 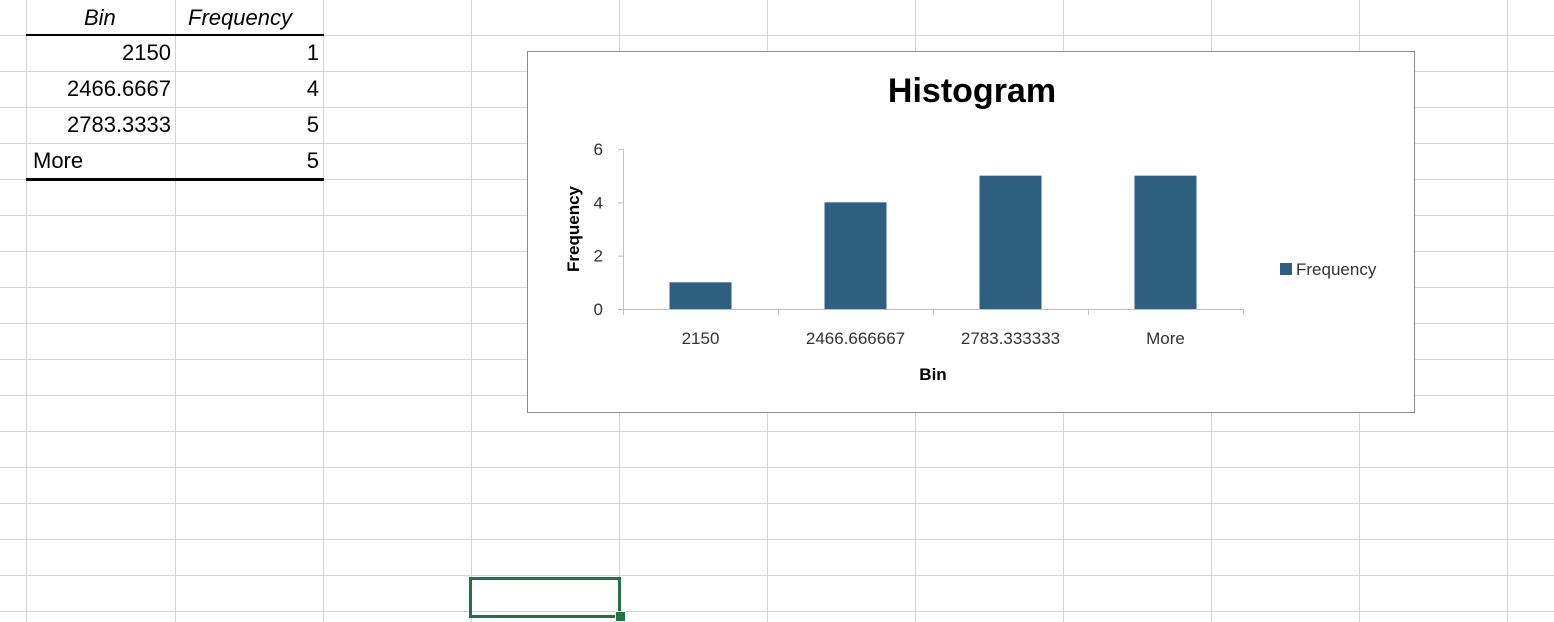 What do you see at coordinates (620, 616) in the screenshot?
I see `fill-handle` at bounding box center [620, 616].